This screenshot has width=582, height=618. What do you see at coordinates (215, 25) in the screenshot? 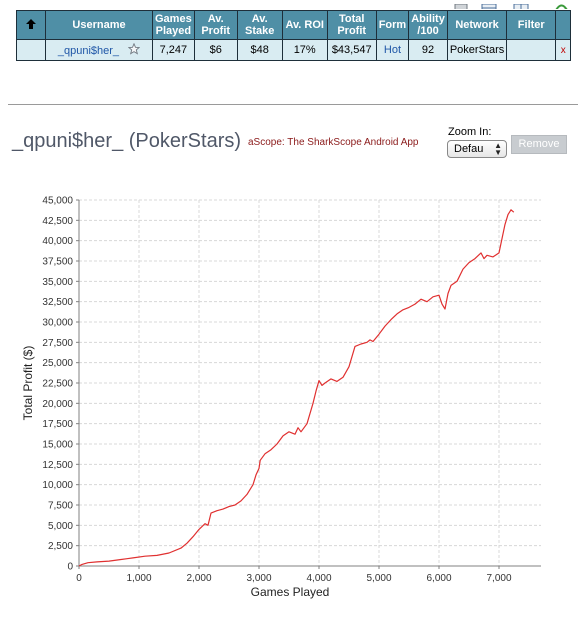
I see `column-header-av-profit: Av. Profit` at bounding box center [215, 25].